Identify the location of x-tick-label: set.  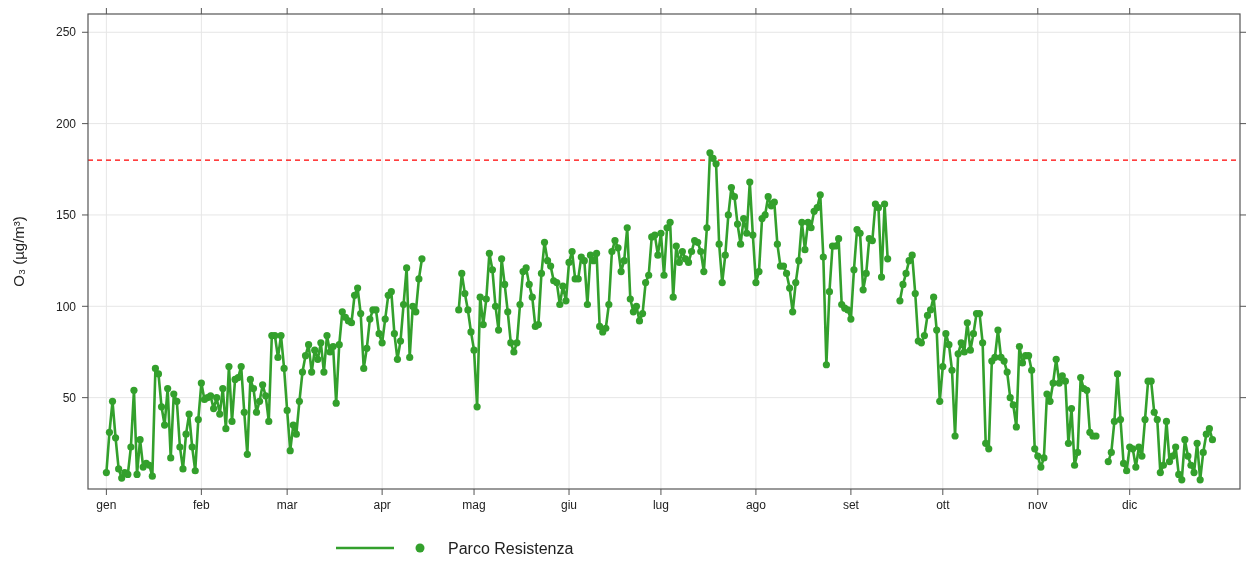
(851, 505).